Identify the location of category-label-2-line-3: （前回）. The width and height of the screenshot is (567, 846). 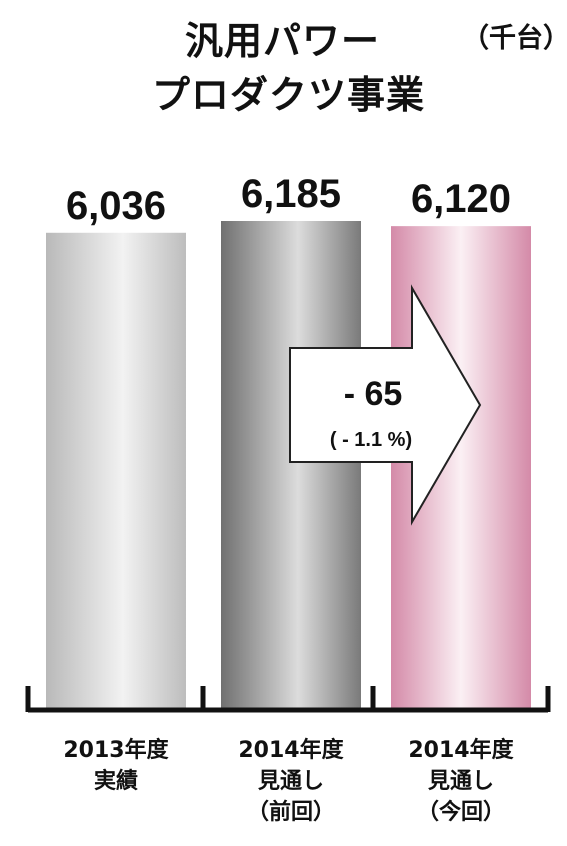
(290, 812).